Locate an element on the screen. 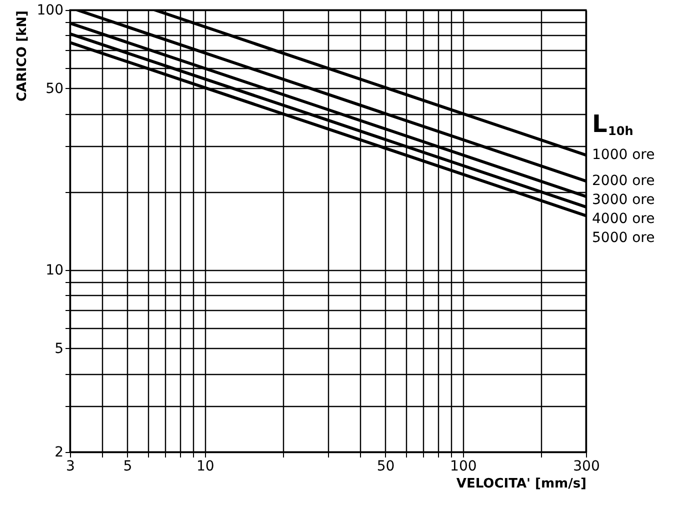 The width and height of the screenshot is (676, 517). x-tick-label: 3 is located at coordinates (70, 466).